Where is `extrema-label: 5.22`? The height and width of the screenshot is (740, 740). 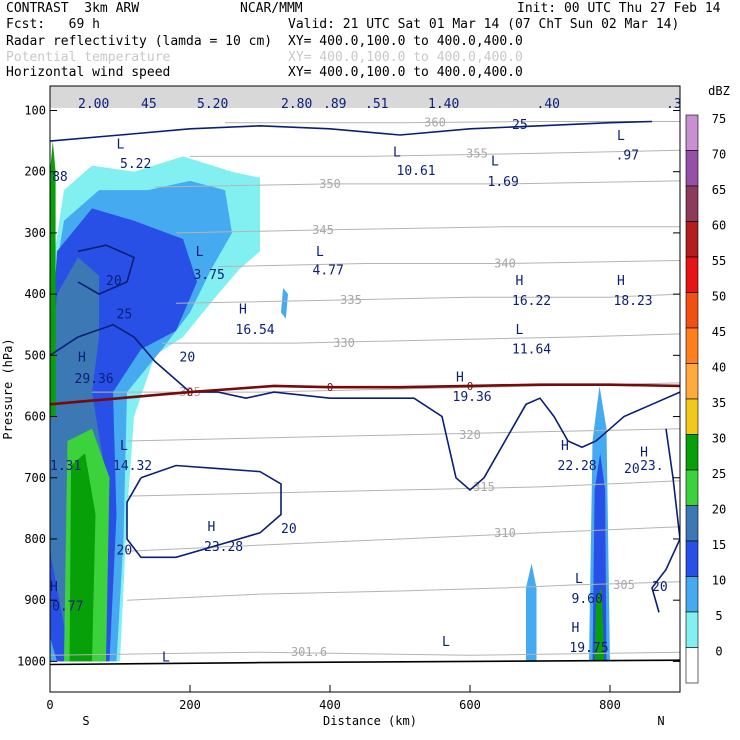 extrema-label: 5.22 is located at coordinates (135, 164).